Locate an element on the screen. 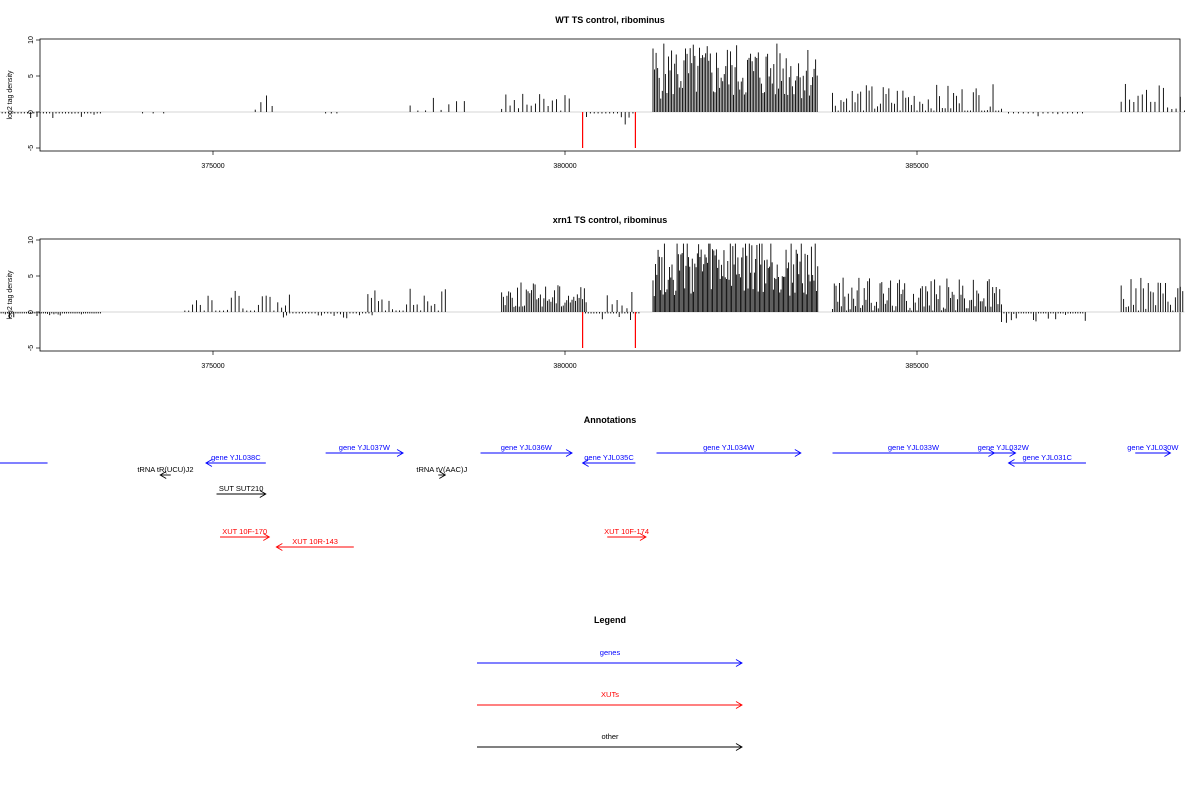  feature-label: gene YJL033W is located at coordinates (914, 447).